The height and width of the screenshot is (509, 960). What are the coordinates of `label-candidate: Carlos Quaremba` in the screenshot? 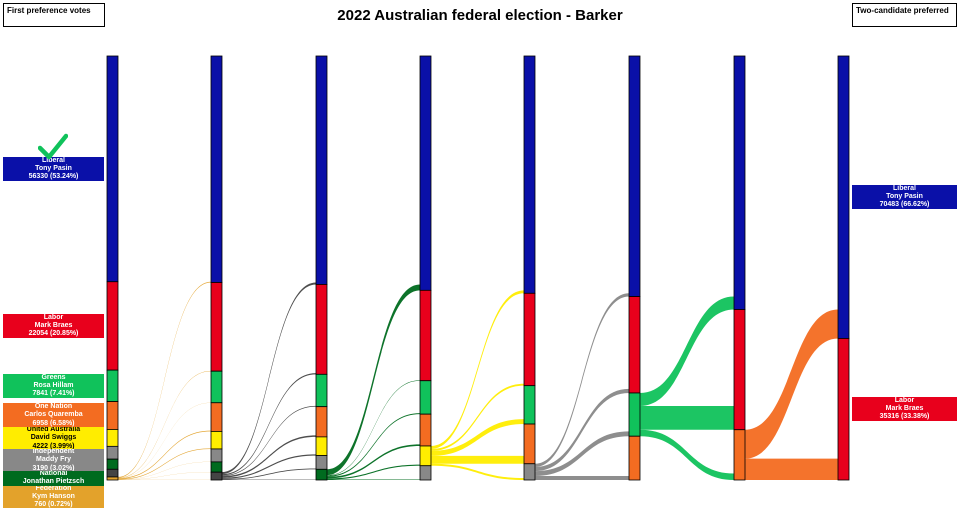 It's located at (53, 415).